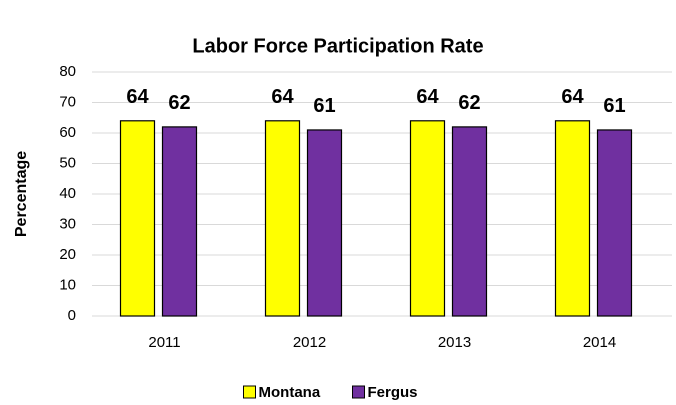 This screenshot has height=405, width=676. What do you see at coordinates (337, 46) in the screenshot?
I see `chart-title: Labor Force Participation Rate` at bounding box center [337, 46].